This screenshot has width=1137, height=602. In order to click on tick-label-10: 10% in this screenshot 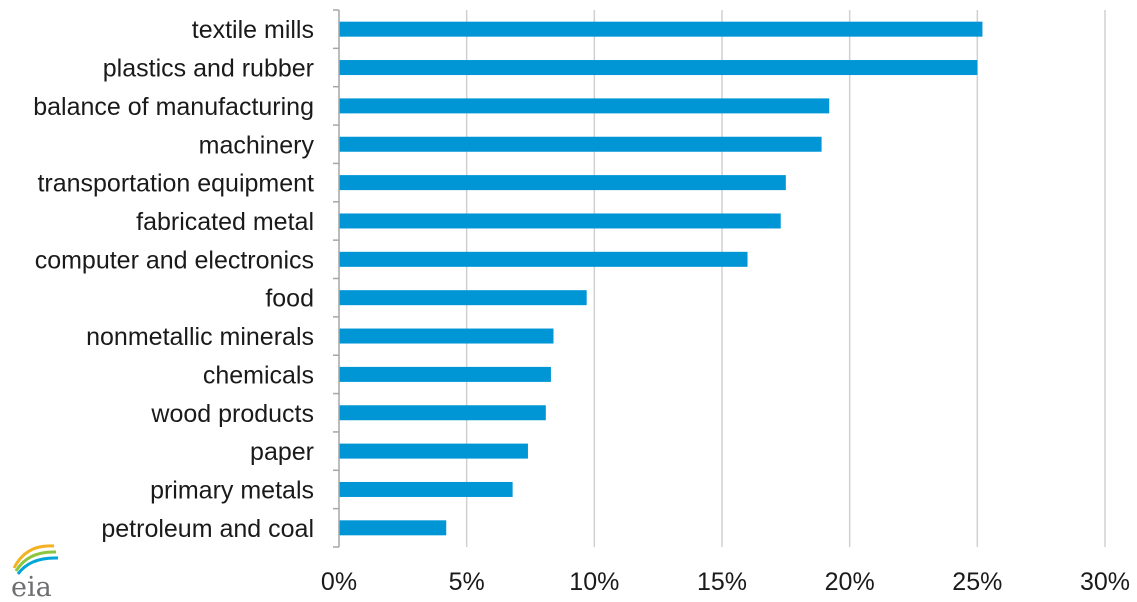, I will do `click(594, 582)`.